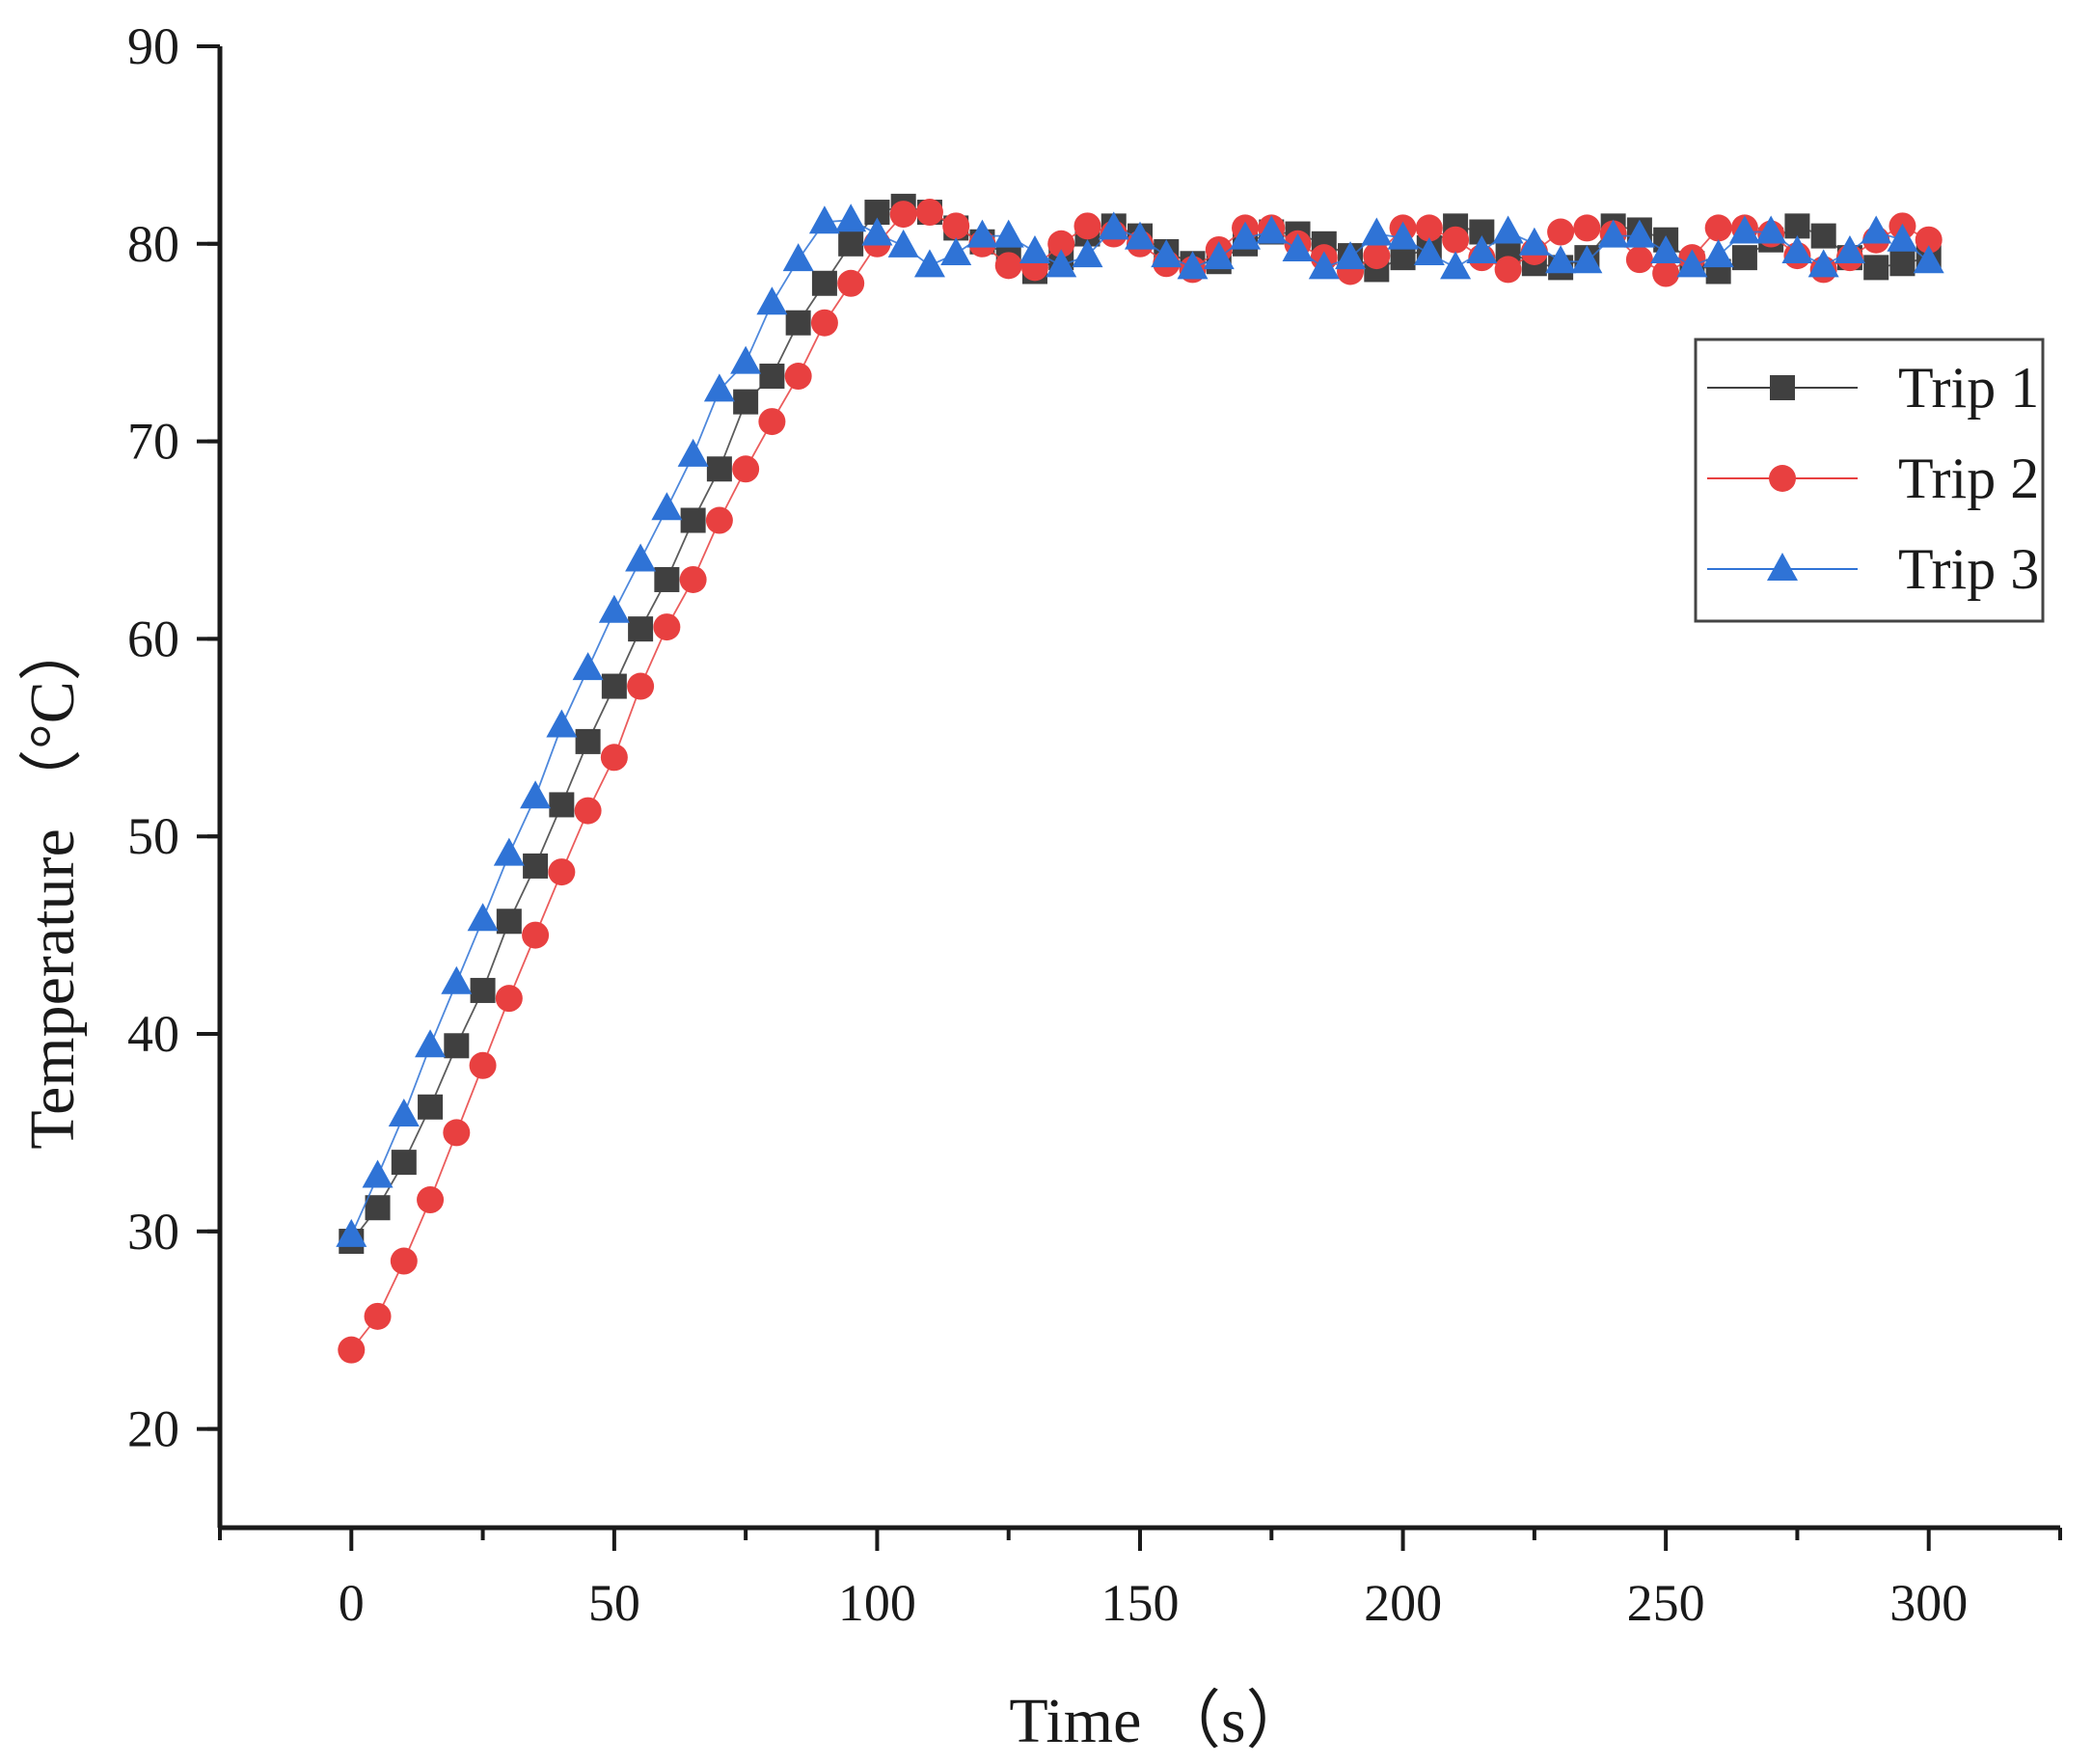  I want to click on legend-item-trip-3: Trip 3, so click(1873, 569).